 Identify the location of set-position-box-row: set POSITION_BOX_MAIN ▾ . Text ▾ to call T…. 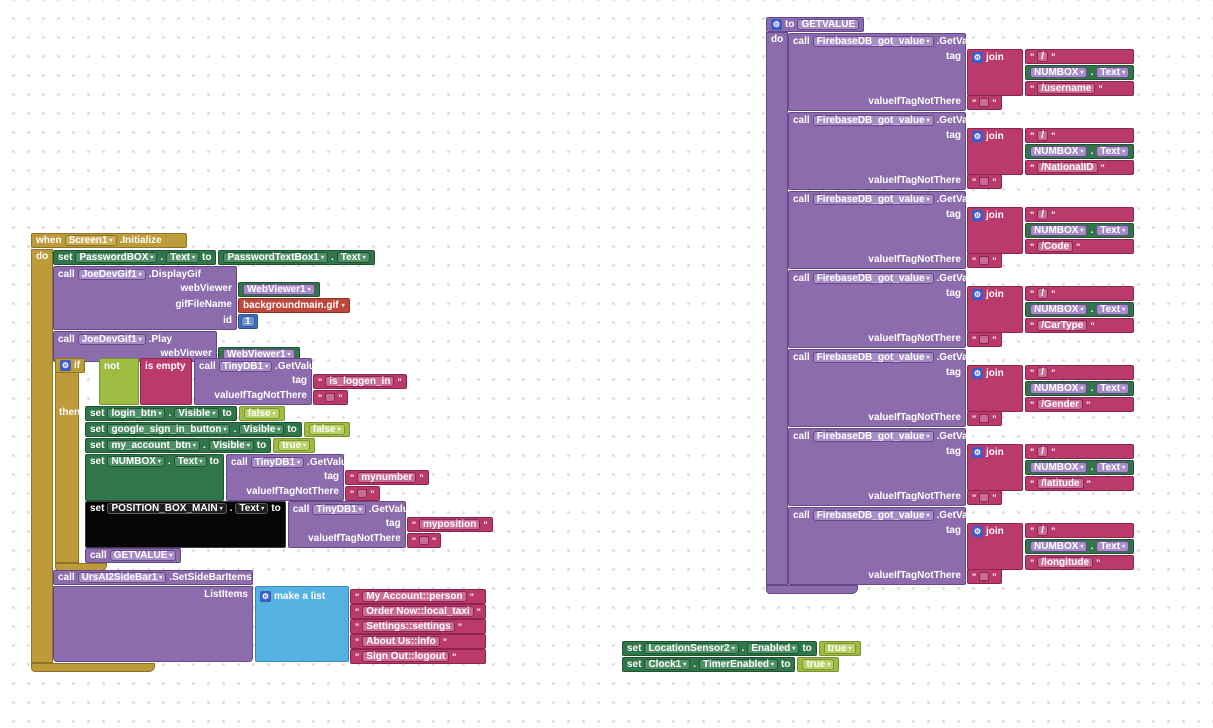
(289, 524).